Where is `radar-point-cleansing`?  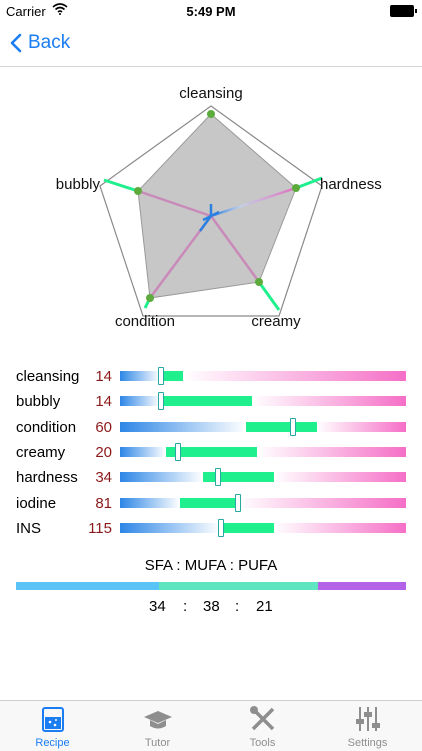 radar-point-cleansing is located at coordinates (211, 114).